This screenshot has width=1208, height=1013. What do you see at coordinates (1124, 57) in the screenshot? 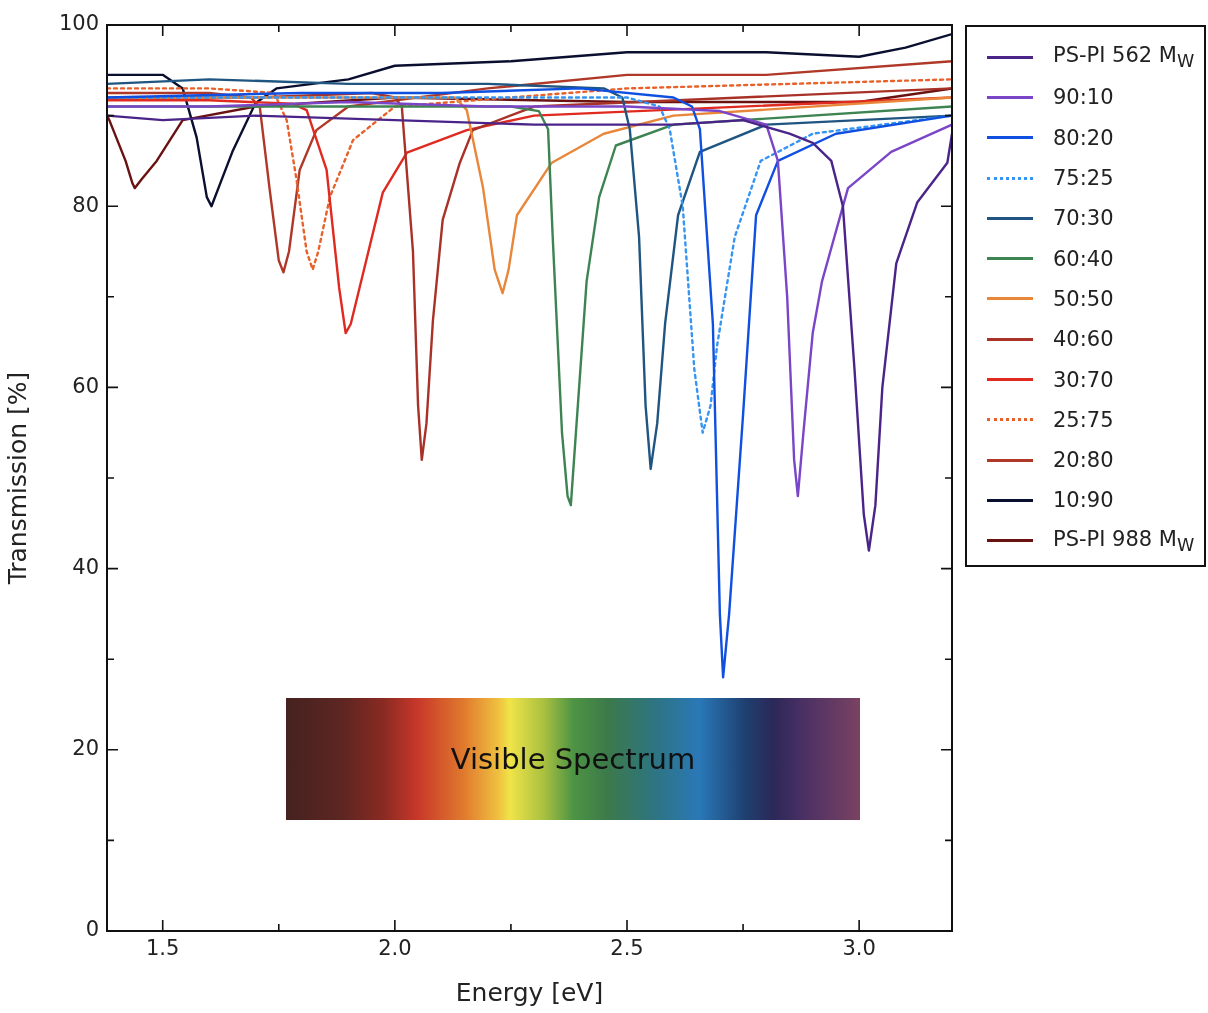
I see `legend-label: PS-PI 562 M$_{W}$` at bounding box center [1124, 57].